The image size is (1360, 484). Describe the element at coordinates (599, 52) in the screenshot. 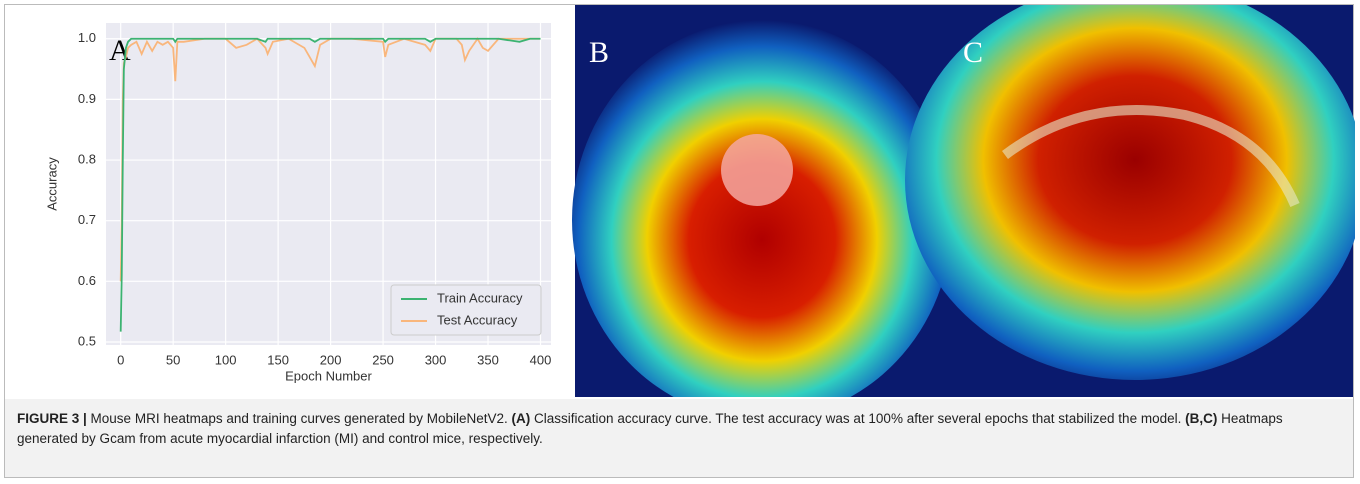

I see `panel-label: B` at that location.